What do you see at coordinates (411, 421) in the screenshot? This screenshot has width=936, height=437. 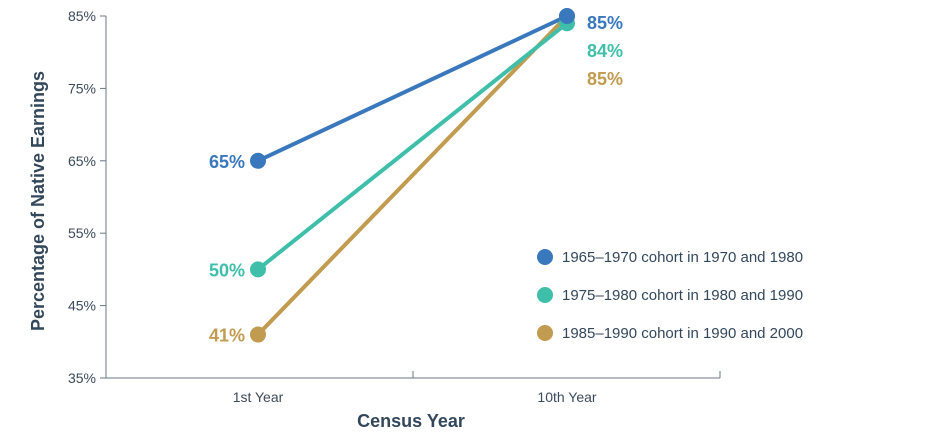 I see `x-axis-title: Census Year` at bounding box center [411, 421].